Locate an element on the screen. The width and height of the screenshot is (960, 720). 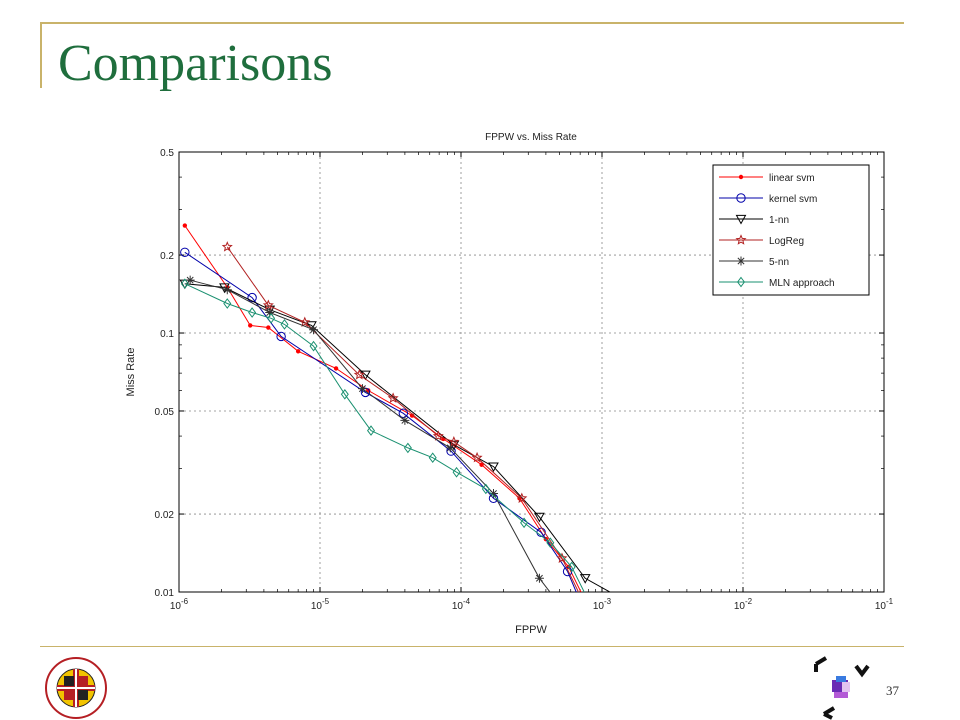
legend-label: linear svm is located at coordinates (792, 178).